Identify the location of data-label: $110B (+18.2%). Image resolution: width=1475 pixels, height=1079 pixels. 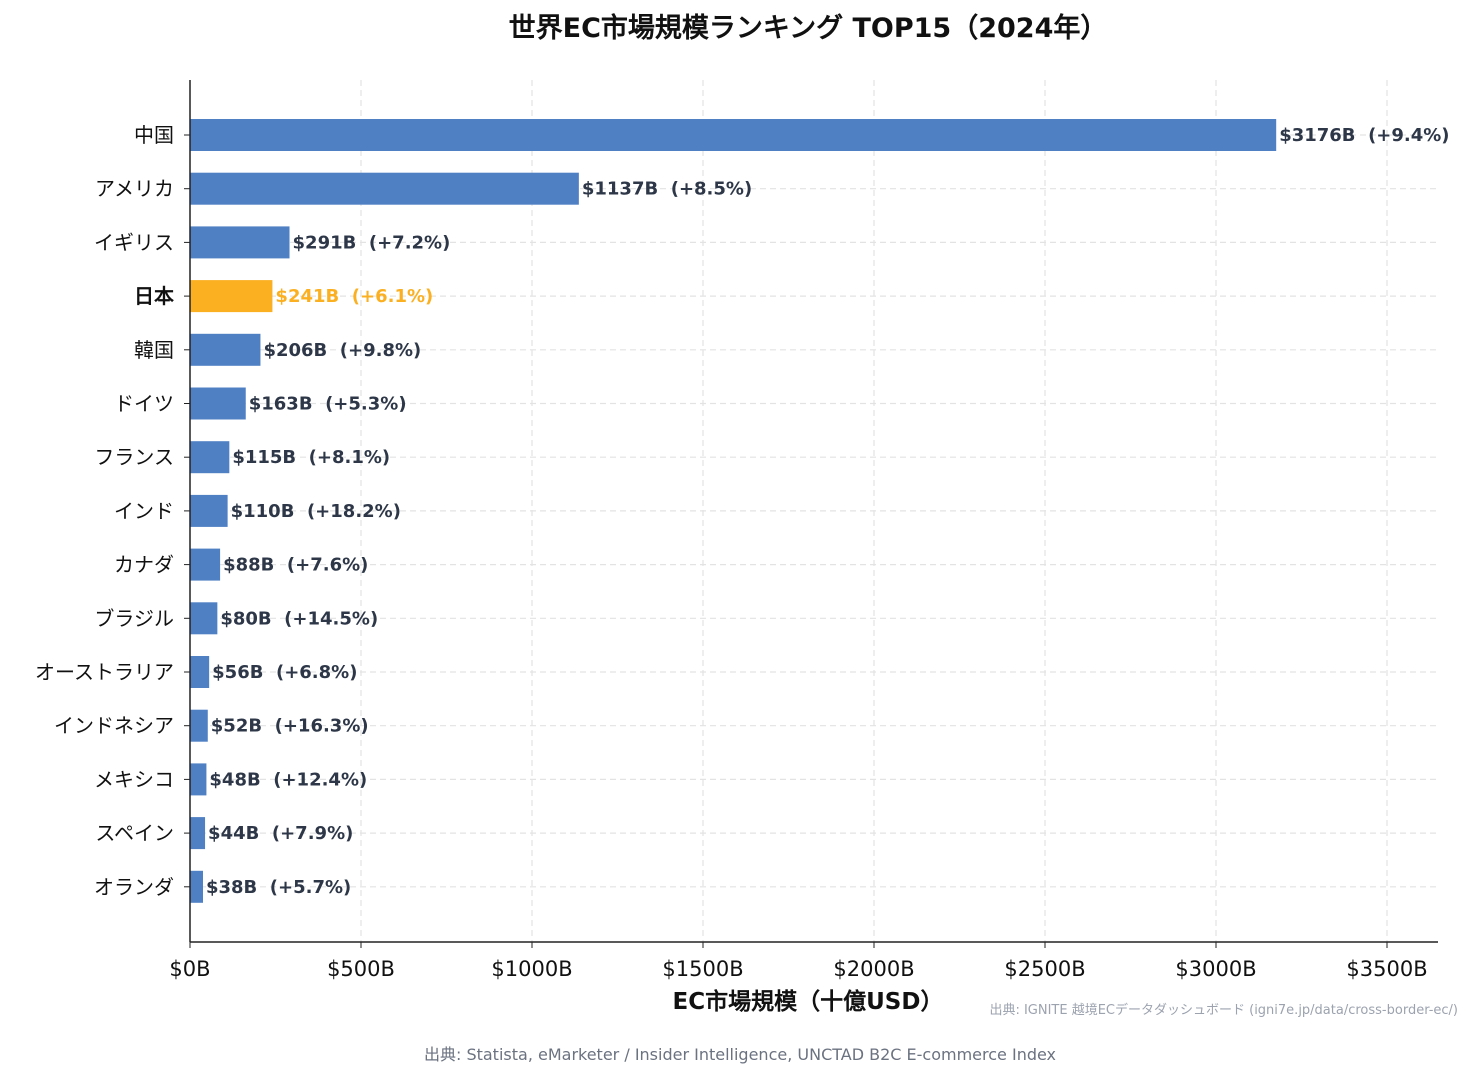
(316, 511).